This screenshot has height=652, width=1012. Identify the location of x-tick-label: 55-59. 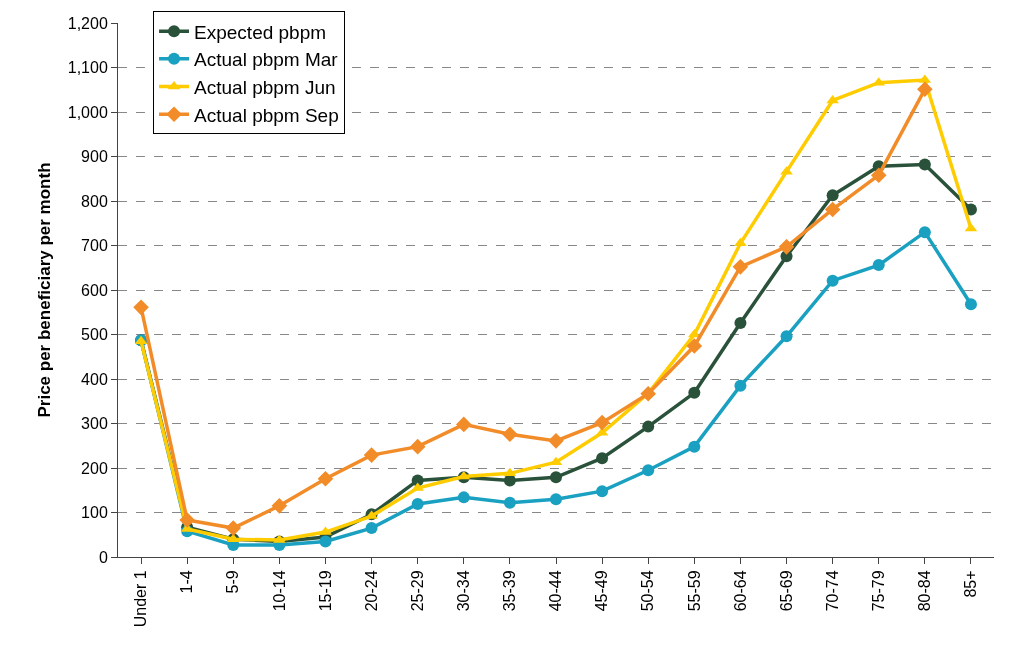
(694, 591).